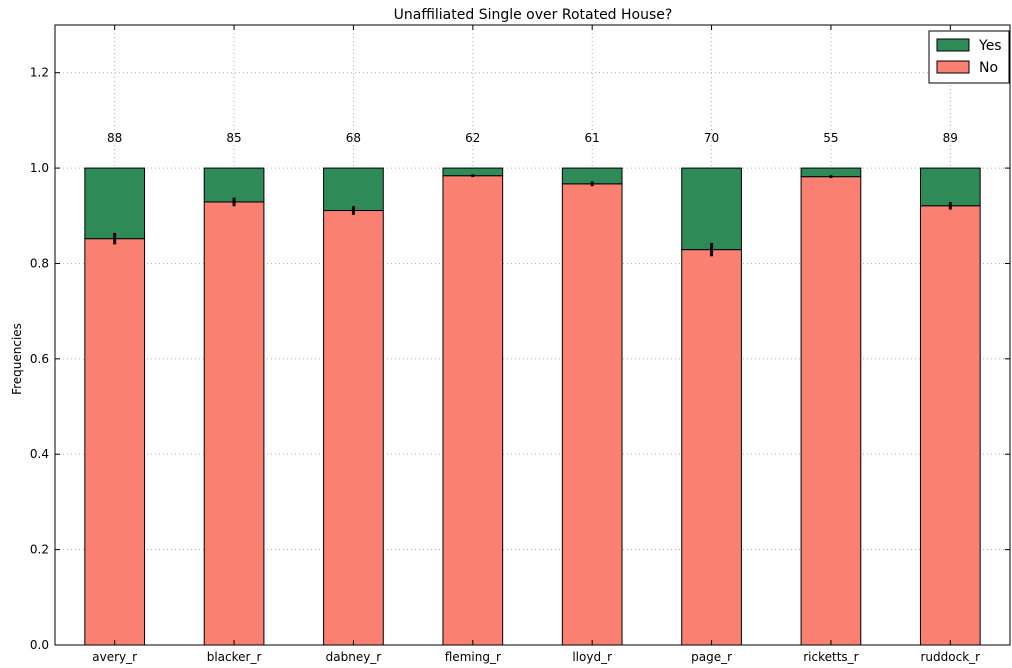  What do you see at coordinates (472, 138) in the screenshot?
I see `count-label-fleming_r: 62` at bounding box center [472, 138].